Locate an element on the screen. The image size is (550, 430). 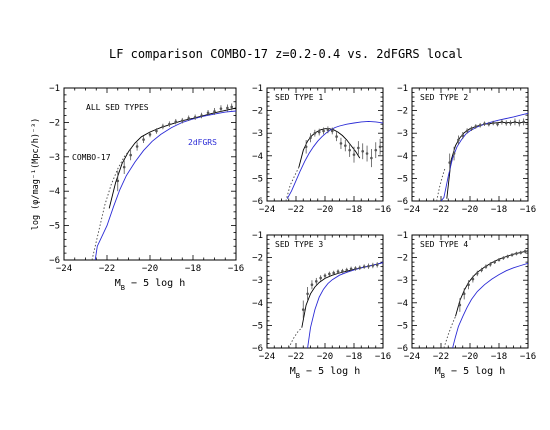
annotation-combo17: COMBO-17 is located at coordinates (91, 157).